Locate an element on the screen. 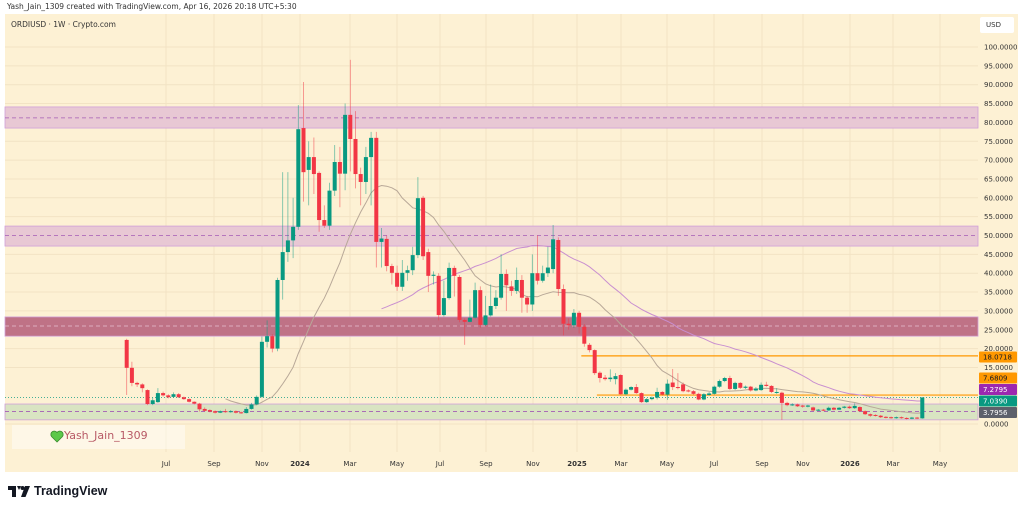  y-tick-label: 40.0000 is located at coordinates (998, 274).